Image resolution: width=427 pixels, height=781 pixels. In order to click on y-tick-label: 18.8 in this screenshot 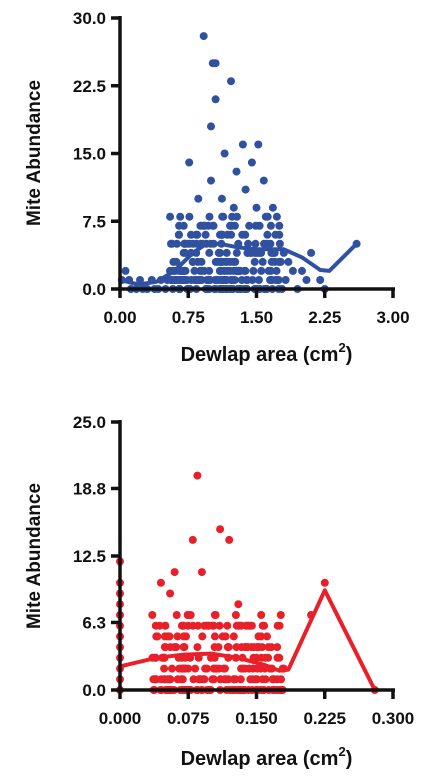, I will do `click(89, 488)`.